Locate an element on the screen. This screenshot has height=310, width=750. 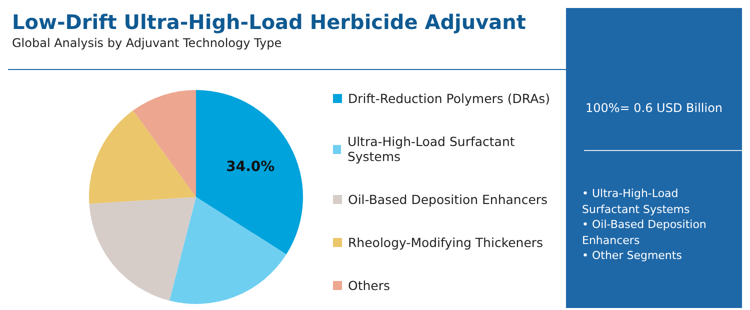
text: • Ultra-High-Load Surfactant Systems is located at coordinates (636, 201).